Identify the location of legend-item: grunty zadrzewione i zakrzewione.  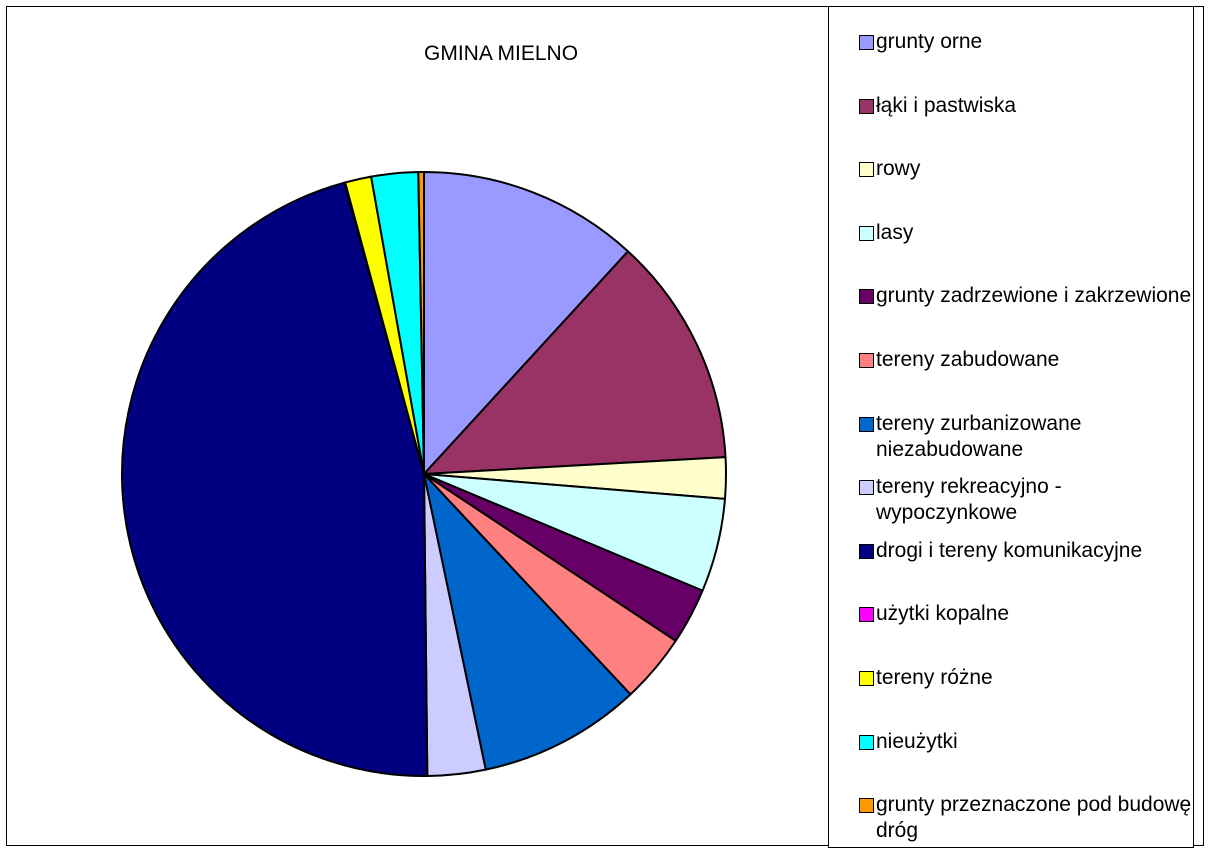
(1027, 296).